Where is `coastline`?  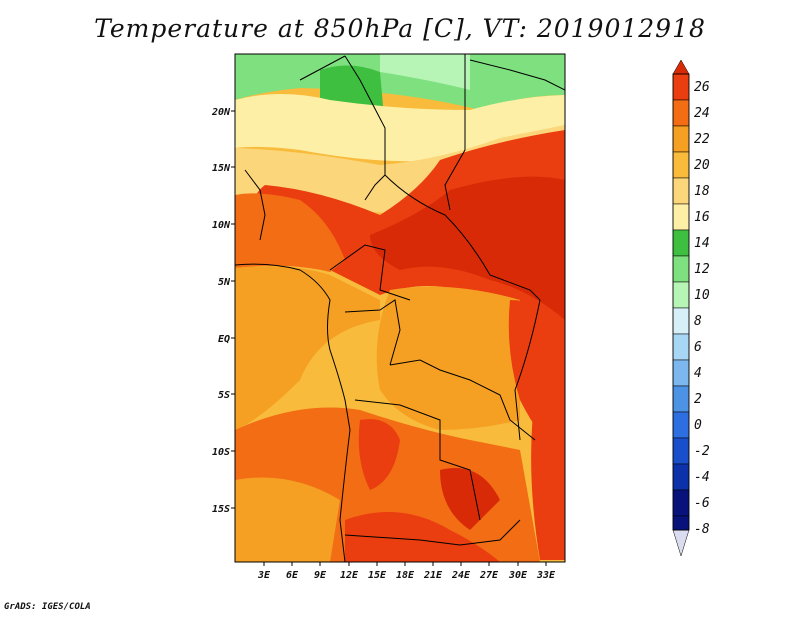 coastline is located at coordinates (293, 412).